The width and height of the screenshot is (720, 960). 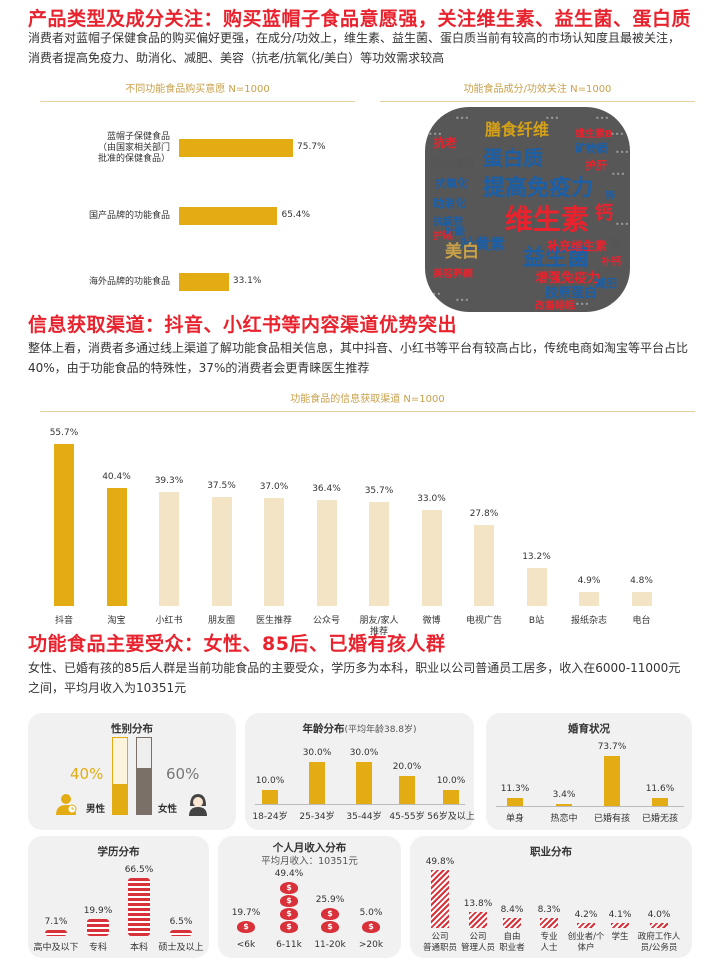 What do you see at coordinates (97, 948) in the screenshot?
I see `education-category-label: 专科` at bounding box center [97, 948].